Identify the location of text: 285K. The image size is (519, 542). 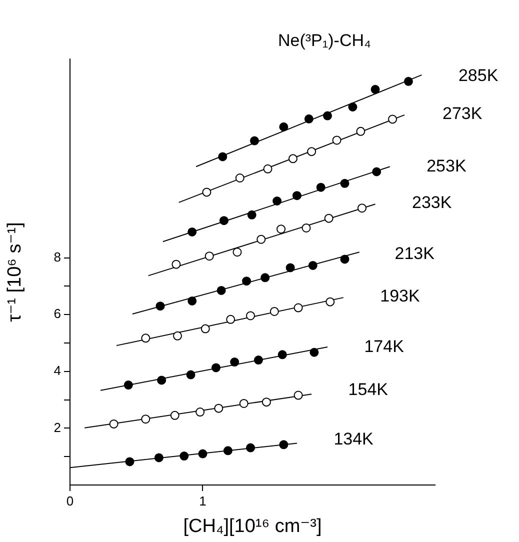
(478, 76).